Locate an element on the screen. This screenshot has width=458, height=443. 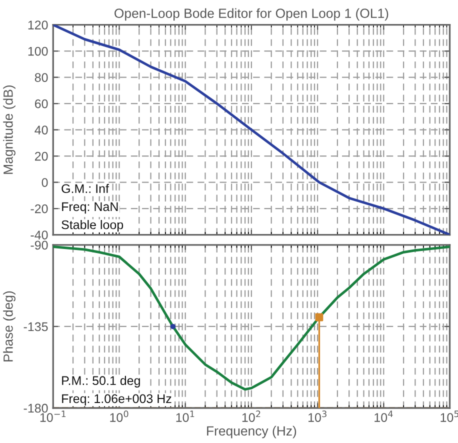
y-tick-label: 80 is located at coordinates (41, 77).